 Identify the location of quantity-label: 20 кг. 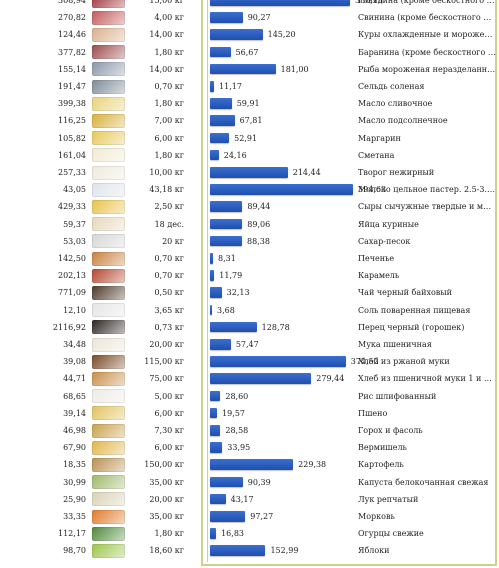
(173, 241).